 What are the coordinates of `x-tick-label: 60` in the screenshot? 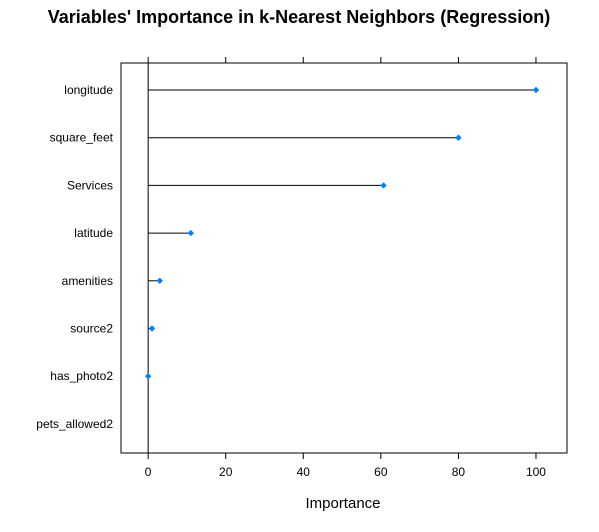 It's located at (381, 472).